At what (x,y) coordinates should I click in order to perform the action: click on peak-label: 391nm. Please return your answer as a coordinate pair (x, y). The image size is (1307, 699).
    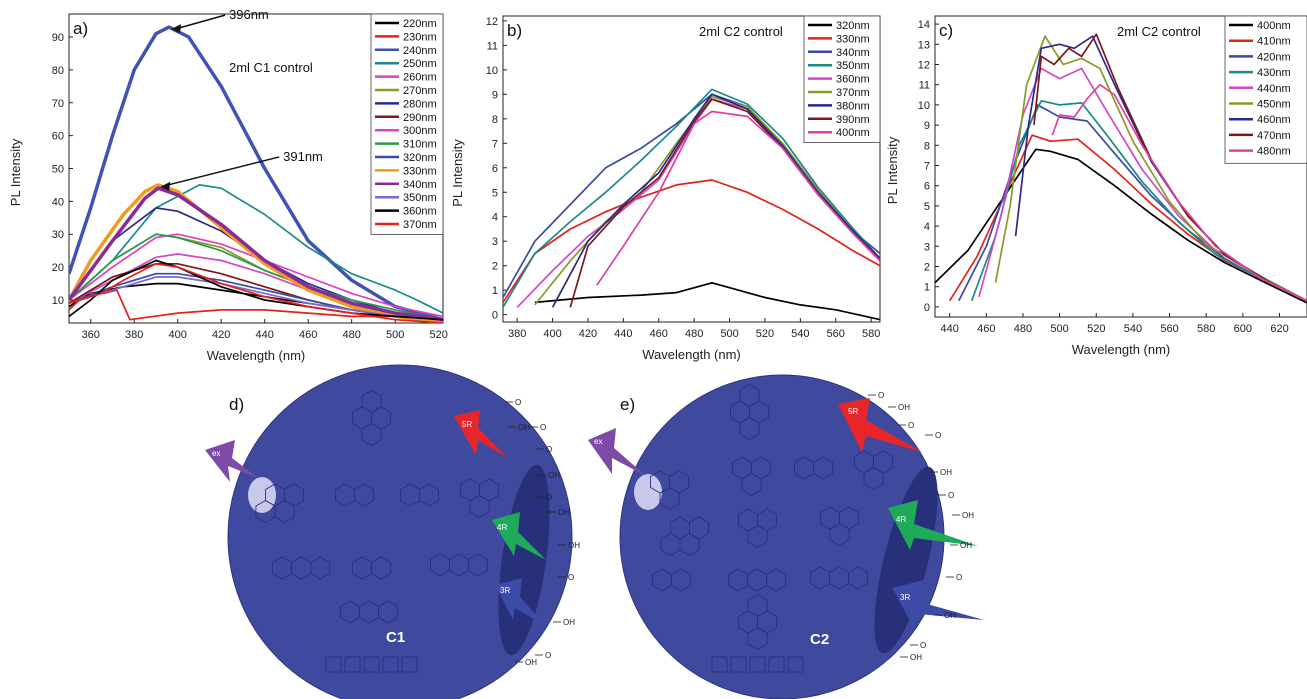
    Looking at the image, I should click on (303, 156).